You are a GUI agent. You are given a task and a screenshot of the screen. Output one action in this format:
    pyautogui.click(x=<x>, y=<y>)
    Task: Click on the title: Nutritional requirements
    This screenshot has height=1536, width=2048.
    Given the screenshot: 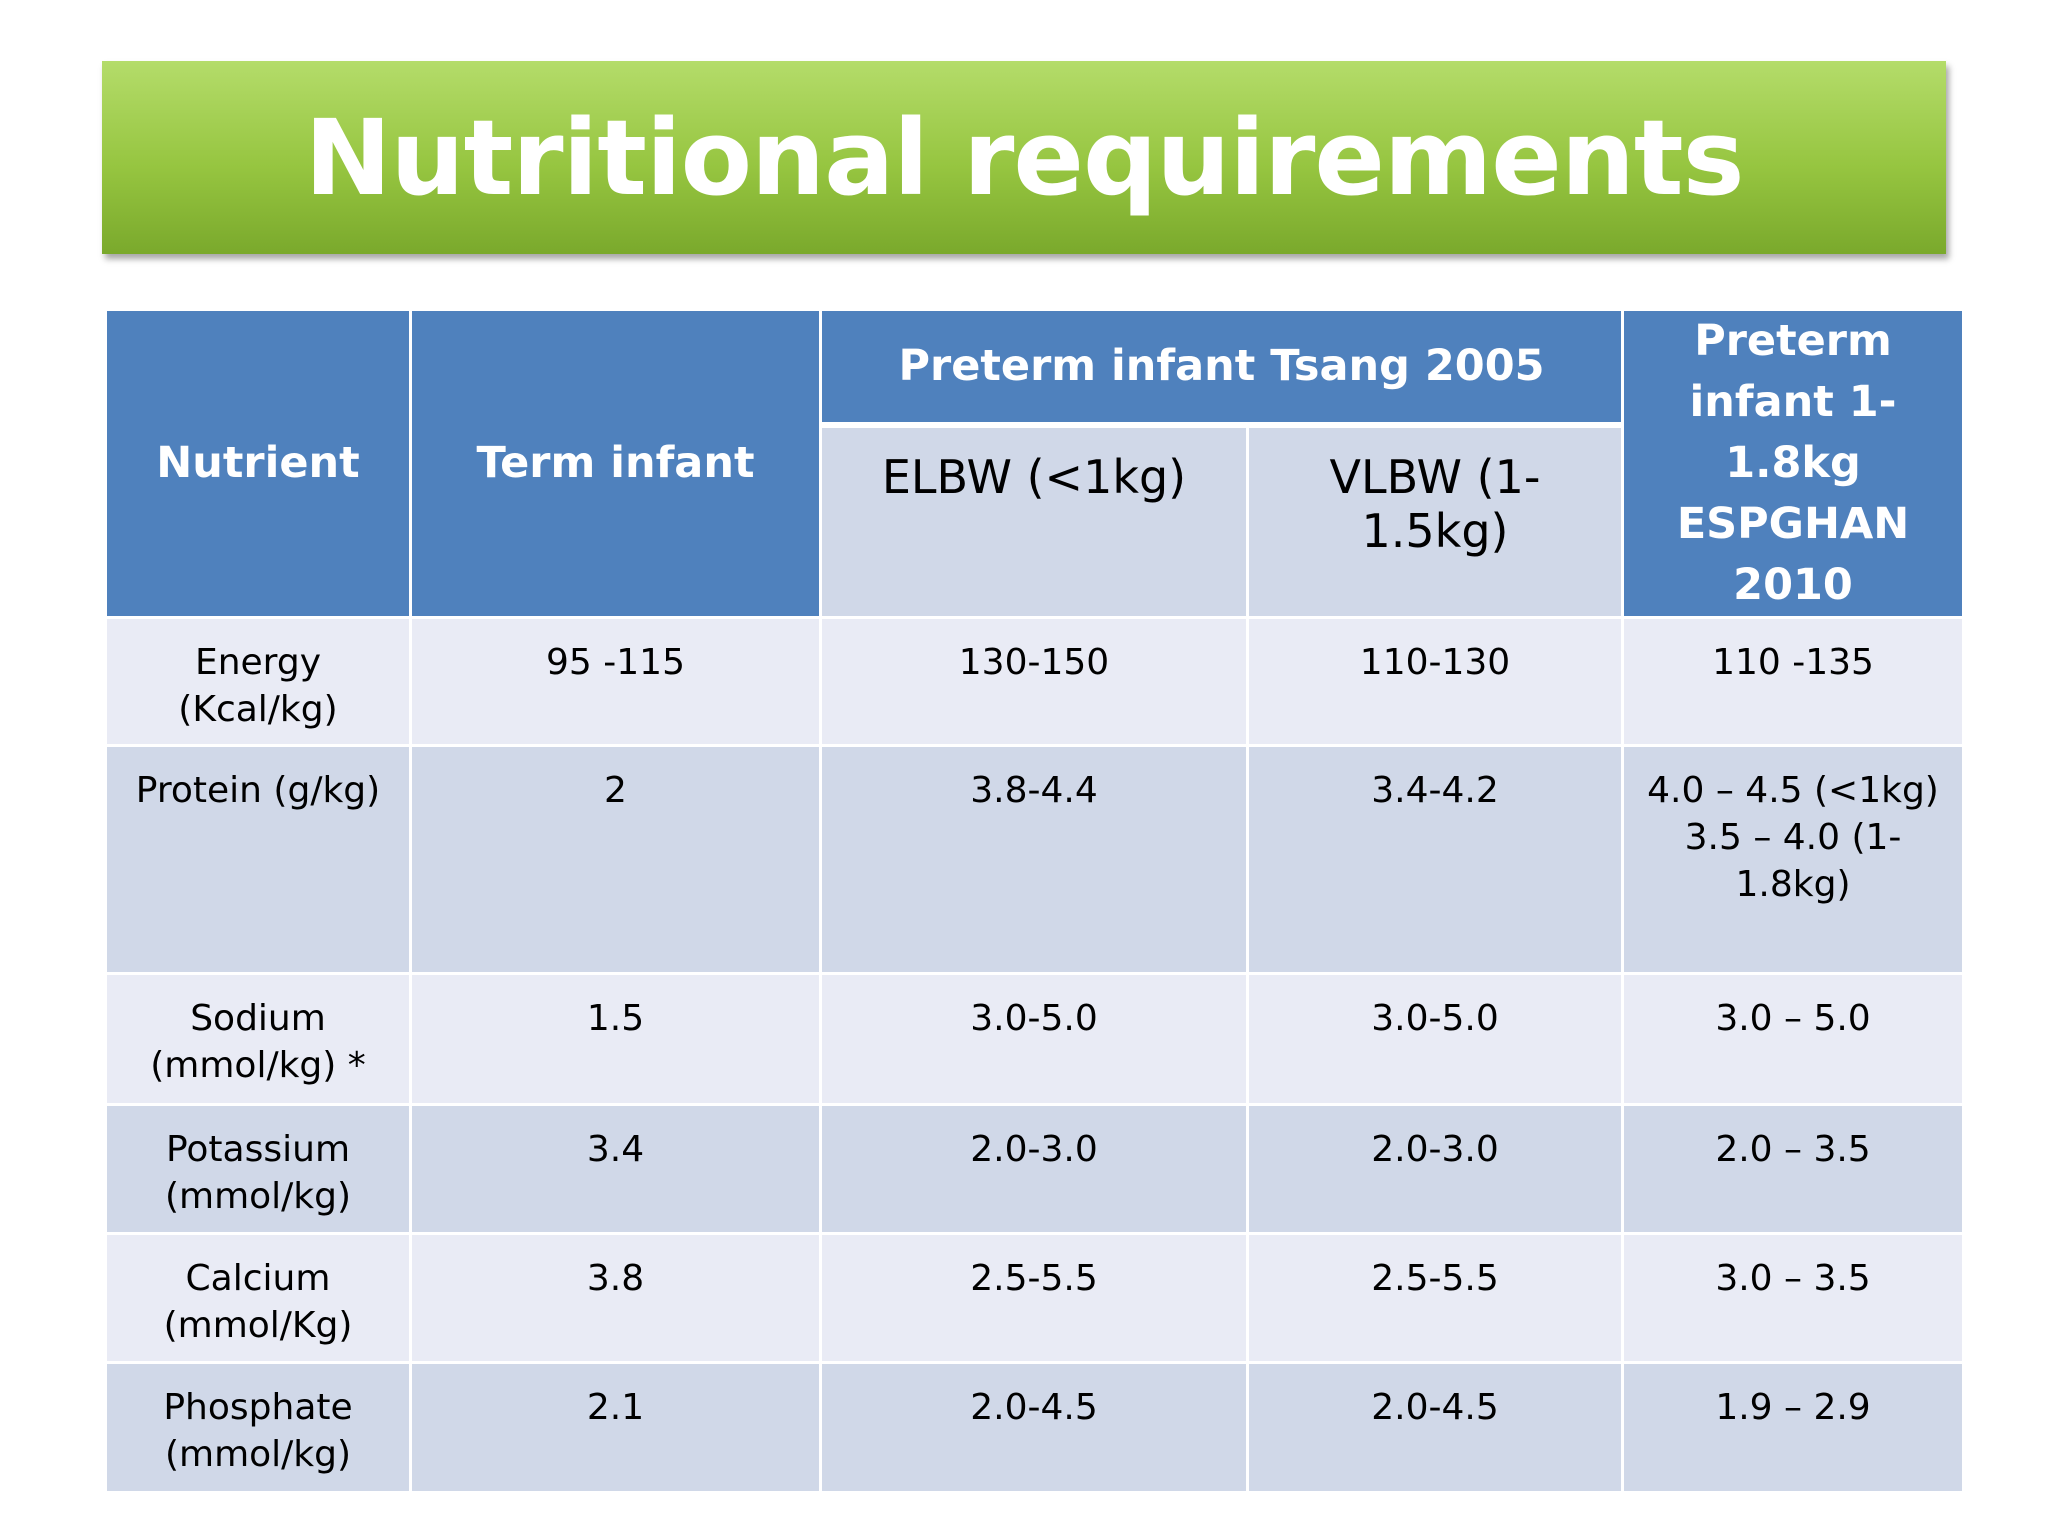 What is the action you would take?
    pyautogui.click(x=1024, y=157)
    